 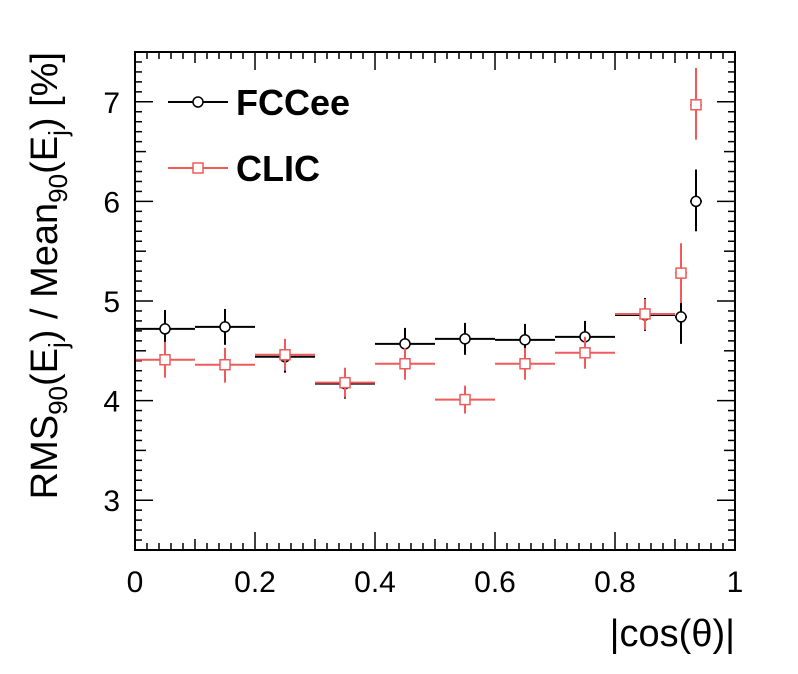 What do you see at coordinates (278, 168) in the screenshot?
I see `legend-label: CLIC` at bounding box center [278, 168].